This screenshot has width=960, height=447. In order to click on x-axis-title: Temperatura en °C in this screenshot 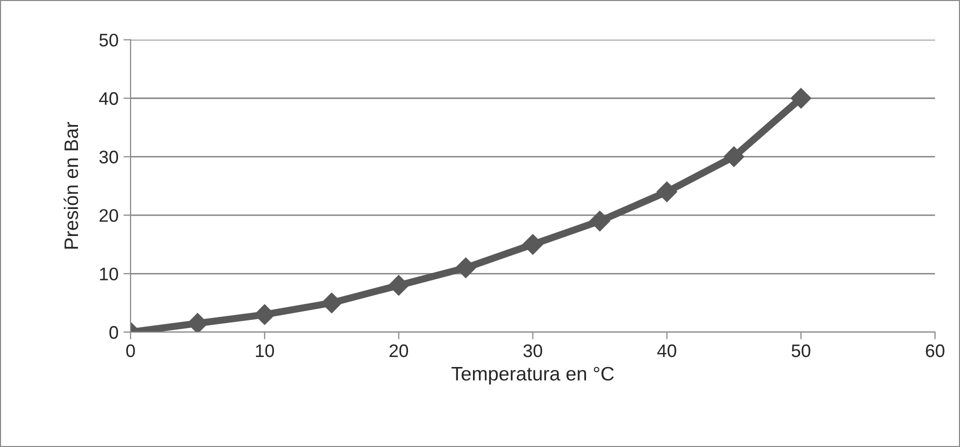, I will do `click(533, 375)`.